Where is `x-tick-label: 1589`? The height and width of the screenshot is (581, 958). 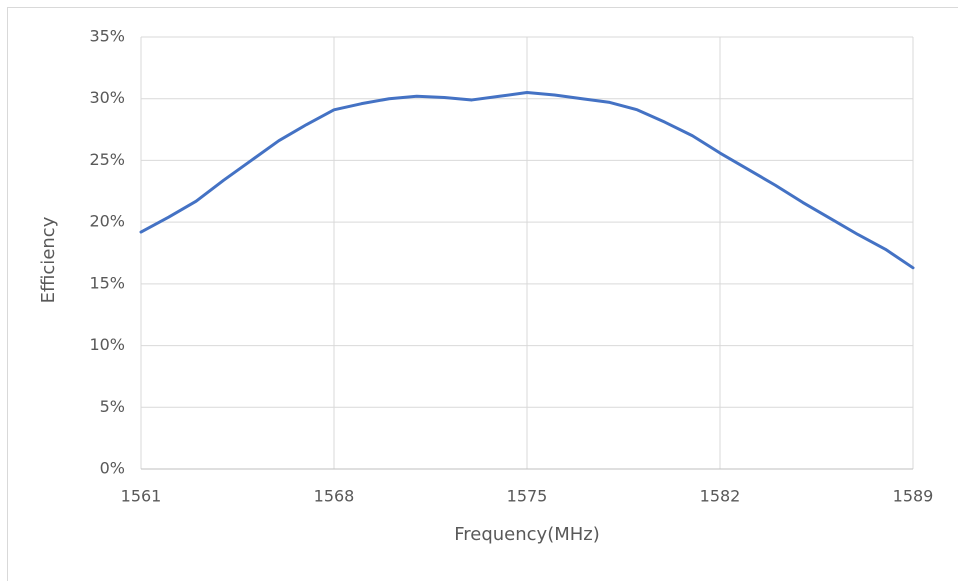
x-tick-label: 1589 is located at coordinates (913, 496).